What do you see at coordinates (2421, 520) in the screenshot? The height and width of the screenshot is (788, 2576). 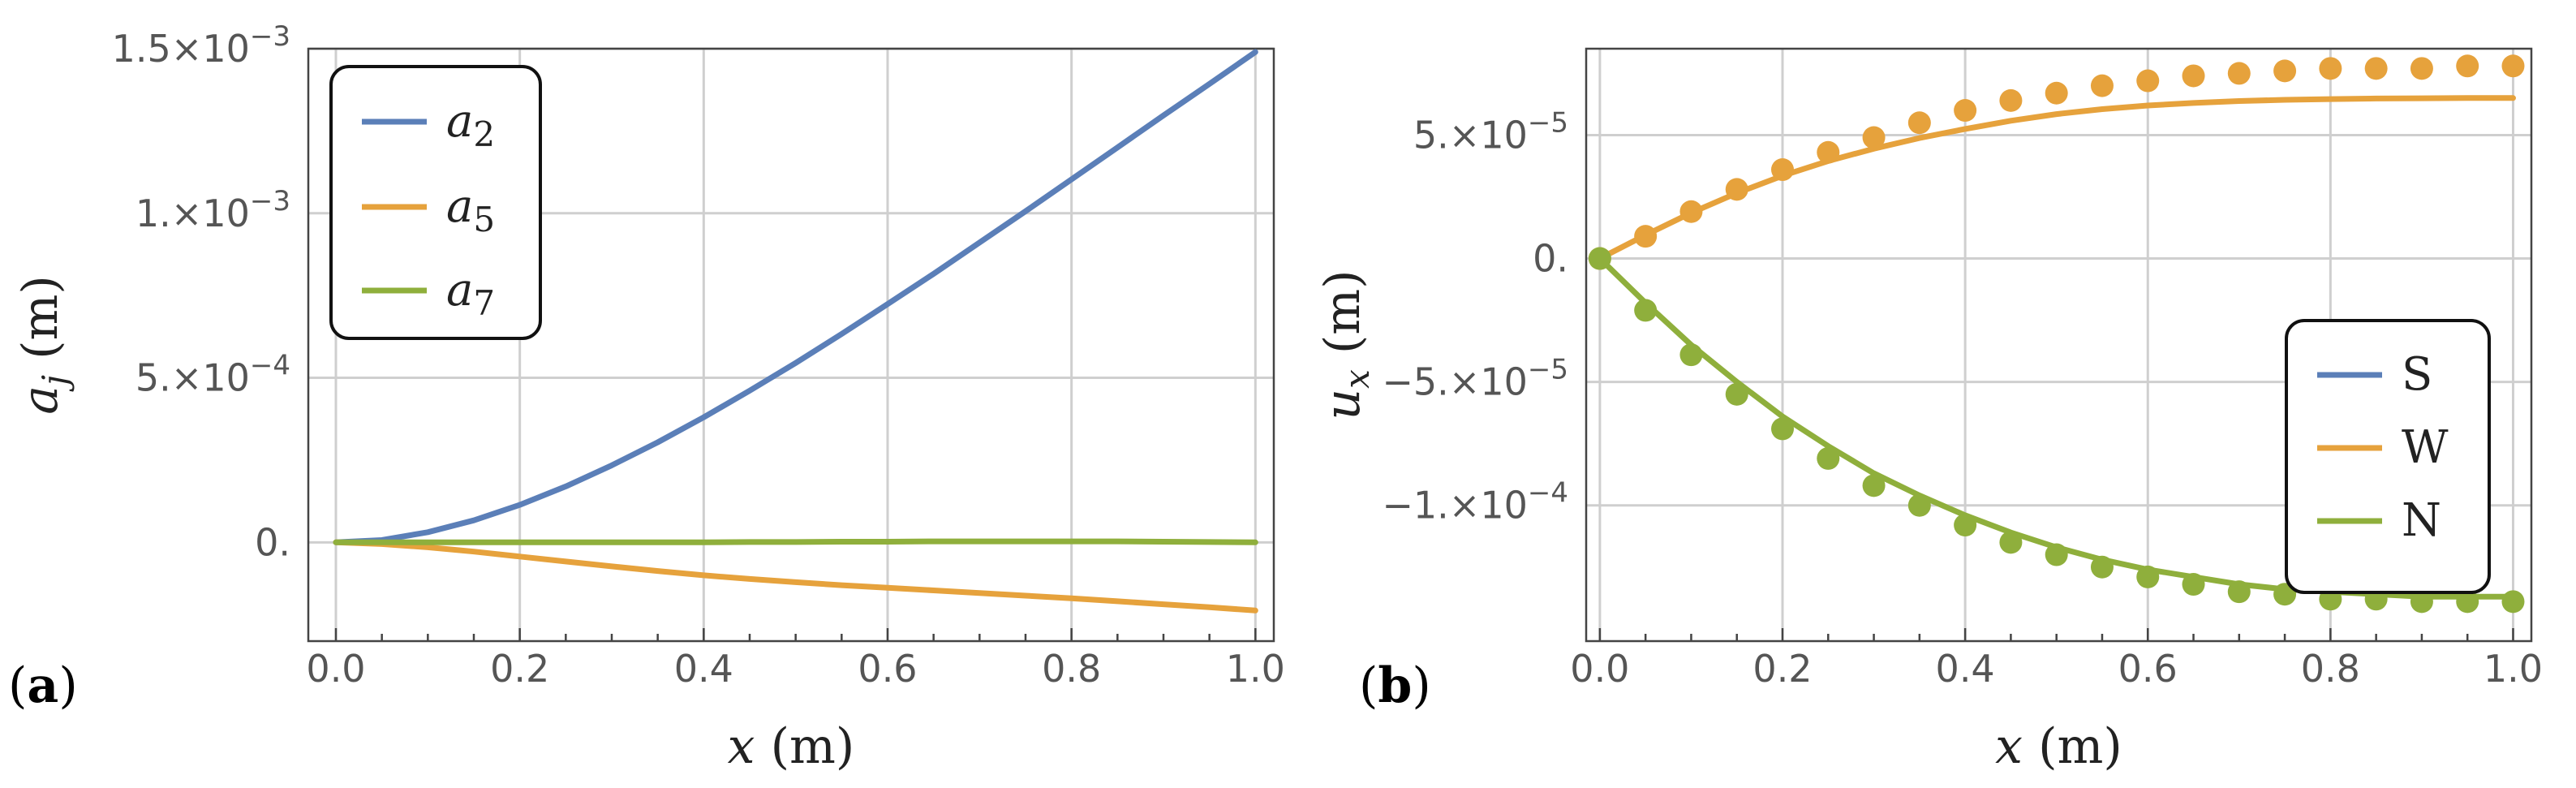 I see `legend-label-n: N` at bounding box center [2421, 520].